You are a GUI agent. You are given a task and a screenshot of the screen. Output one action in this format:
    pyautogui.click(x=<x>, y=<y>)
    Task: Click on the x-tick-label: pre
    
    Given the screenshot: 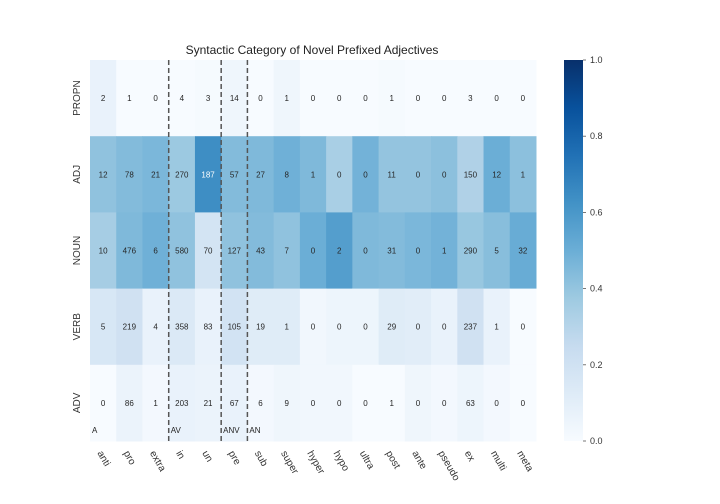 What is the action you would take?
    pyautogui.click(x=234, y=458)
    